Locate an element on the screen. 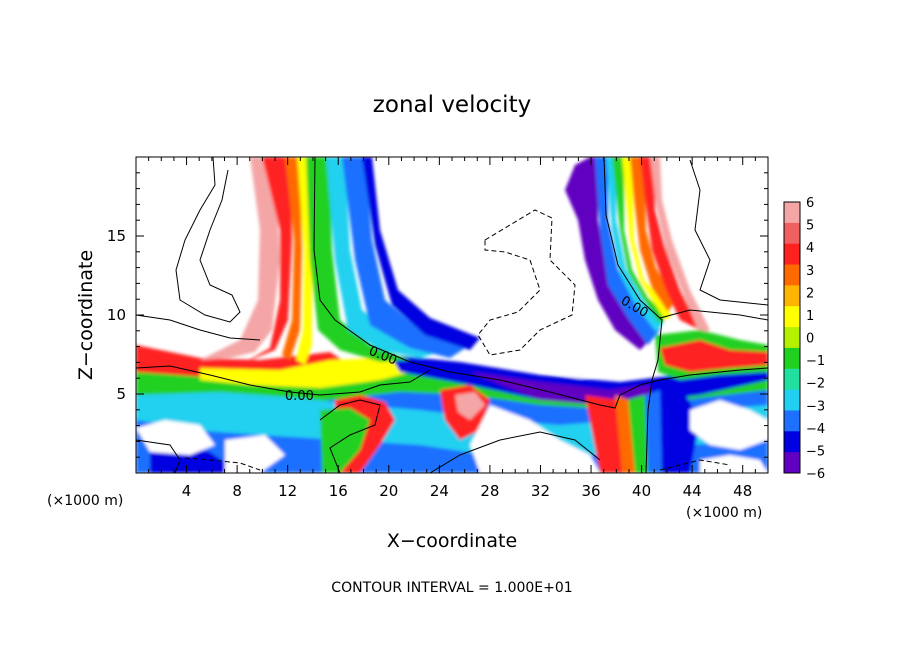 The width and height of the screenshot is (904, 654). plume-left-green is located at coordinates (358, 259).